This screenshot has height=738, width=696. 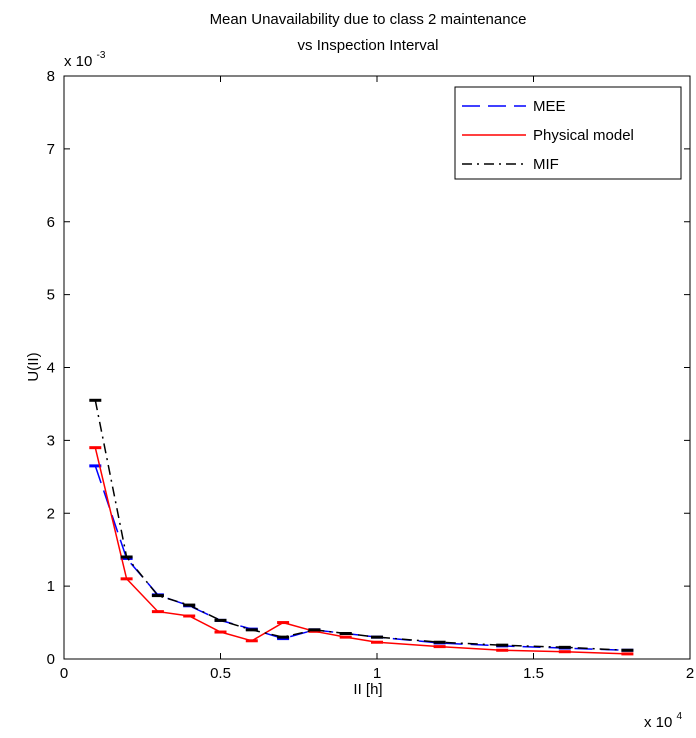 I want to click on legend-label: Physical model, so click(x=583, y=135).